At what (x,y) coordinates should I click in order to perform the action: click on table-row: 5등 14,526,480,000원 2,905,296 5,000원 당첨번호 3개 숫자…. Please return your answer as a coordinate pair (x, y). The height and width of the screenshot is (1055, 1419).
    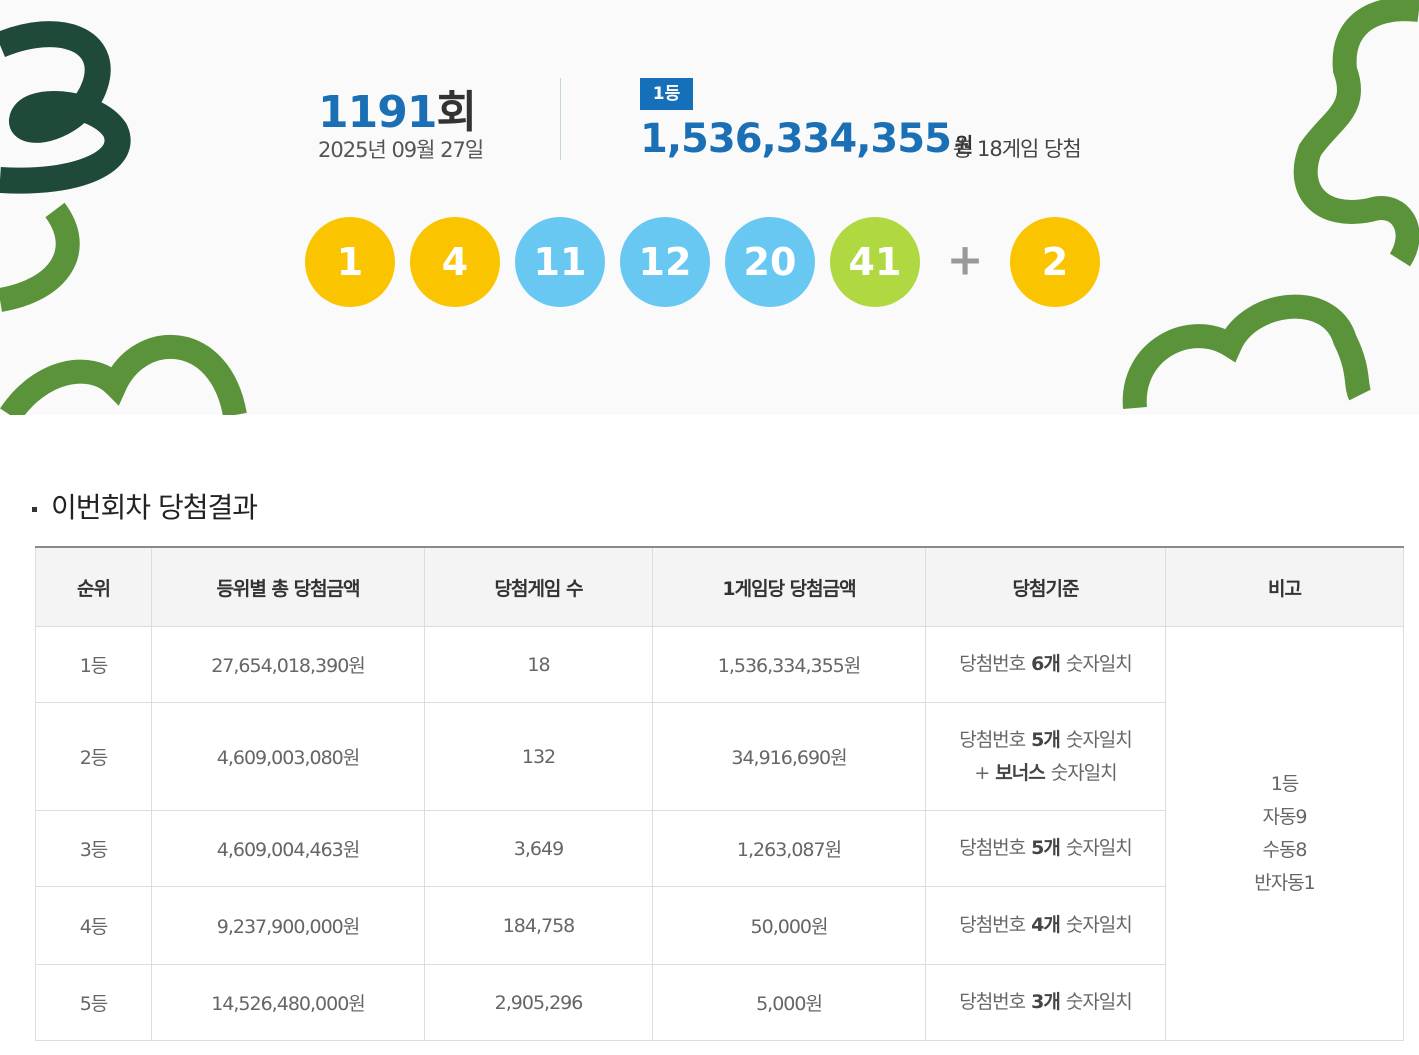
    Looking at the image, I should click on (719, 1002).